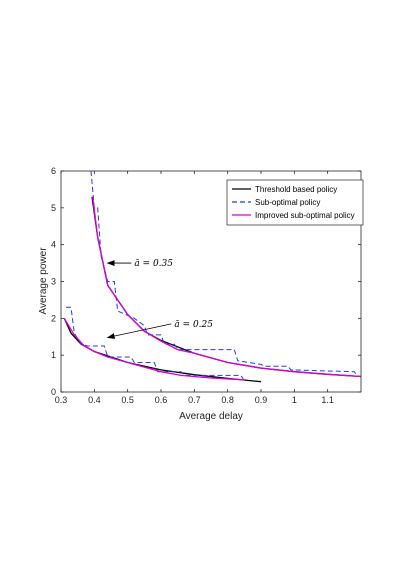  Describe the element at coordinates (53, 282) in the screenshot. I see `y-tick-label: 3` at that location.